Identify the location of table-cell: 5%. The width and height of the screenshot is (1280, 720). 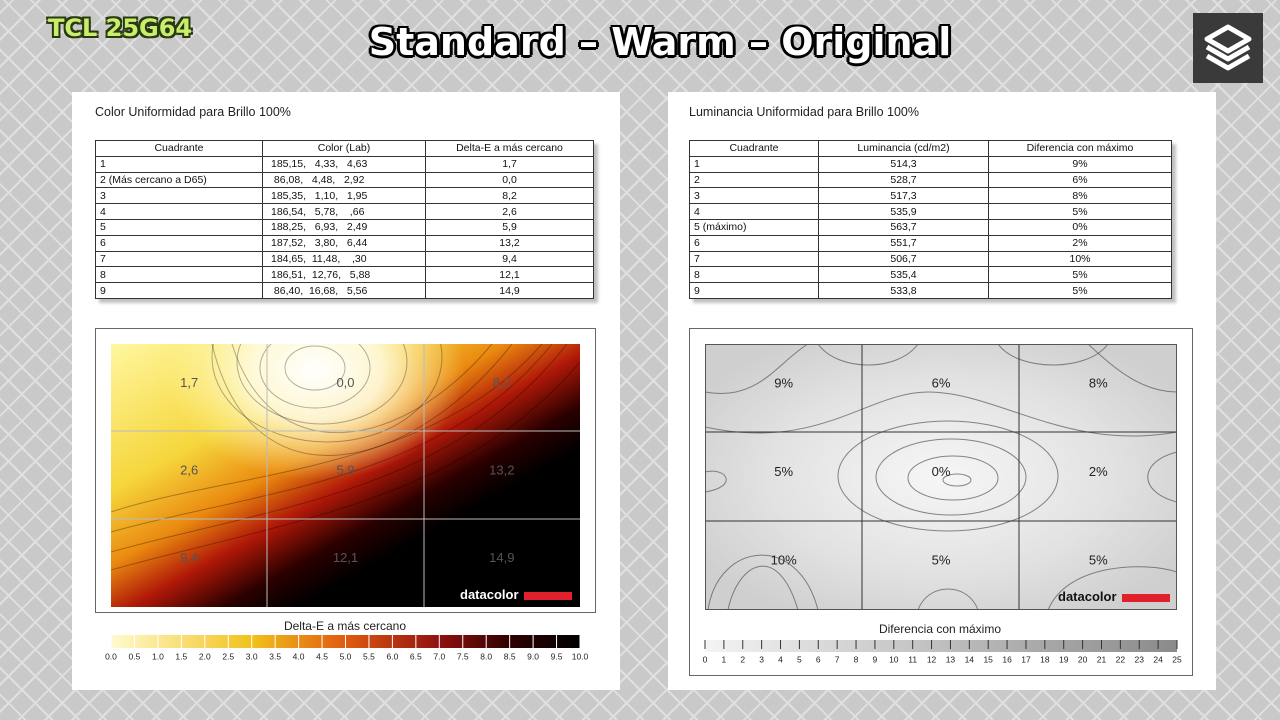
(1080, 290).